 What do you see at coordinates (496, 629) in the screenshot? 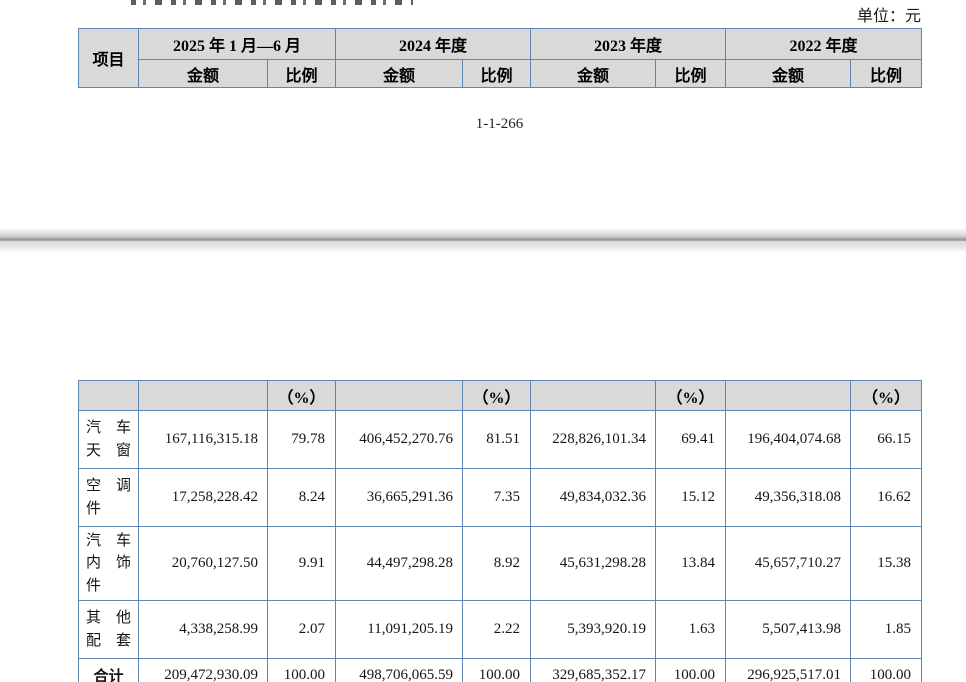
I see `cell-ratio: 2.22` at bounding box center [496, 629].